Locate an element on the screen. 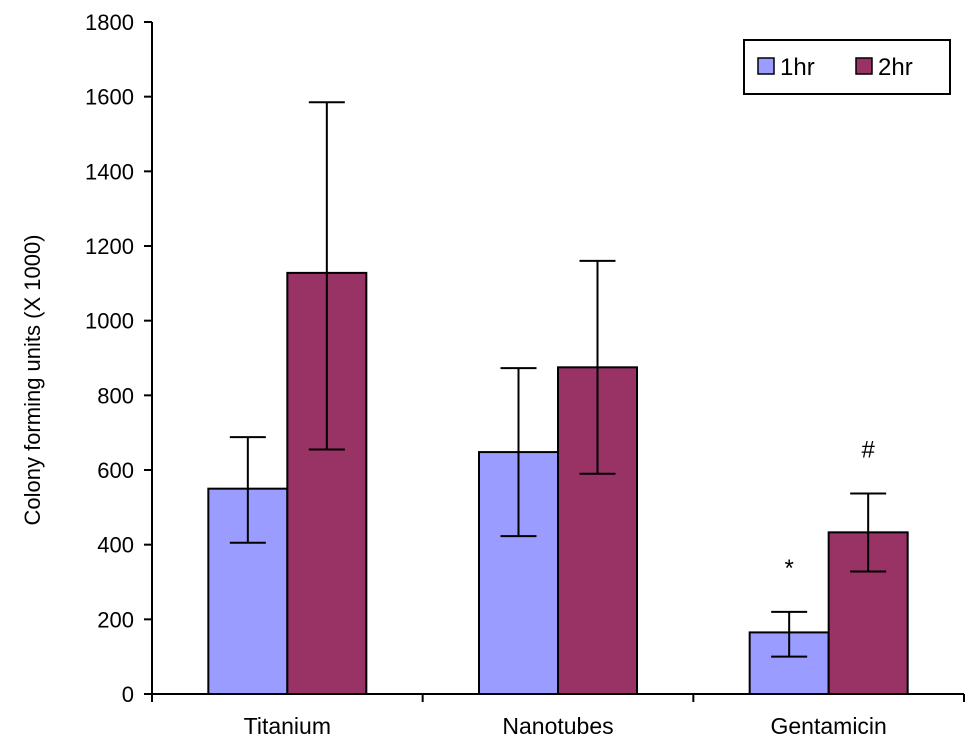 This screenshot has width=968, height=745. legend-box is located at coordinates (847, 67).